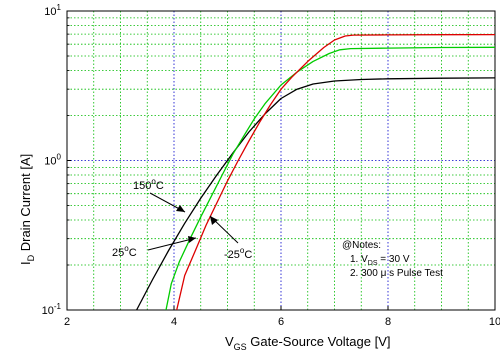 This screenshot has width=500, height=356. I want to click on y-tick-label: 10⁰, so click(52, 160).